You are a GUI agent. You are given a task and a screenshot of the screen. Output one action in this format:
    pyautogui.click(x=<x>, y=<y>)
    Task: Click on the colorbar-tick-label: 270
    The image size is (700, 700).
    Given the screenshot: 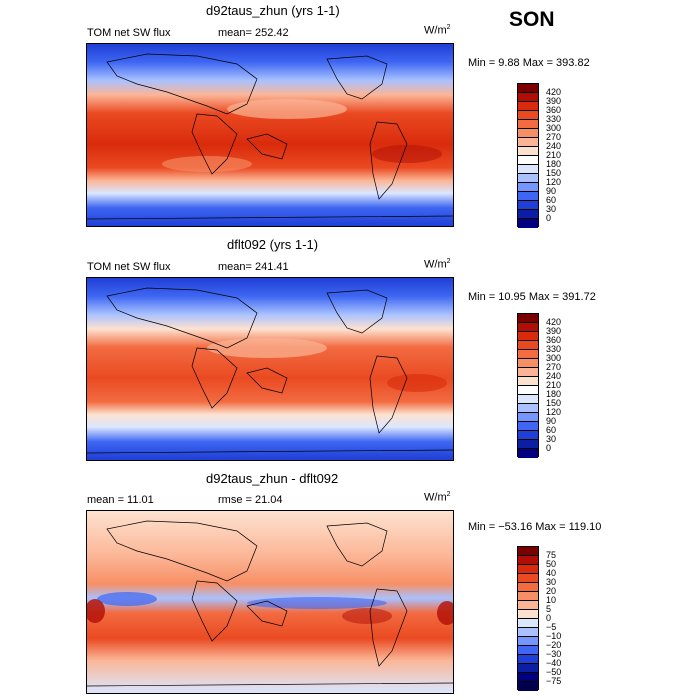 What is the action you would take?
    pyautogui.click(x=554, y=136)
    